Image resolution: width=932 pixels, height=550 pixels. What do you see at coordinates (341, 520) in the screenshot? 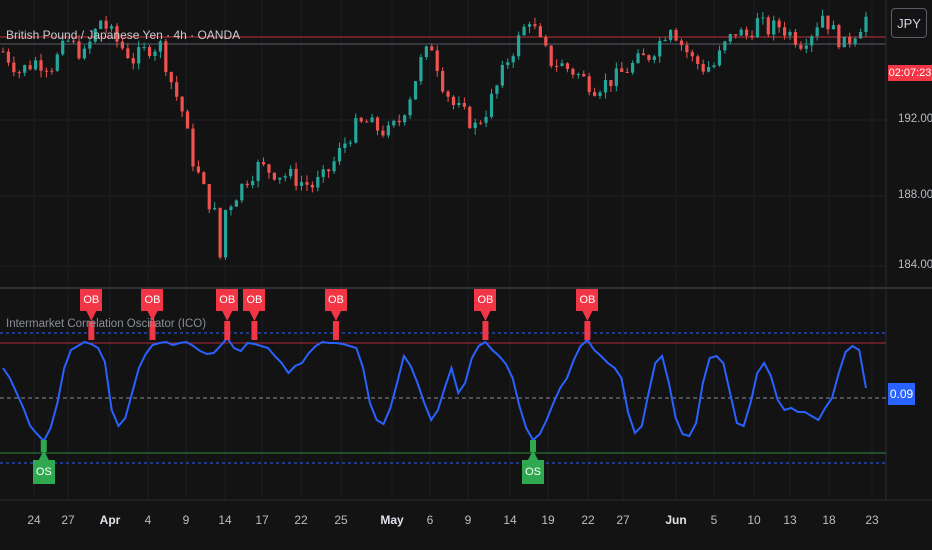
I see `time-axis-label: 25` at bounding box center [341, 520].